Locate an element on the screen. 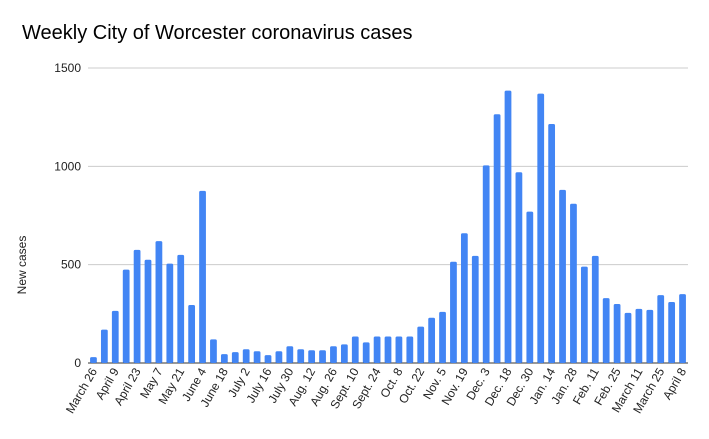  x-tick-label: April 8 is located at coordinates (674, 383).